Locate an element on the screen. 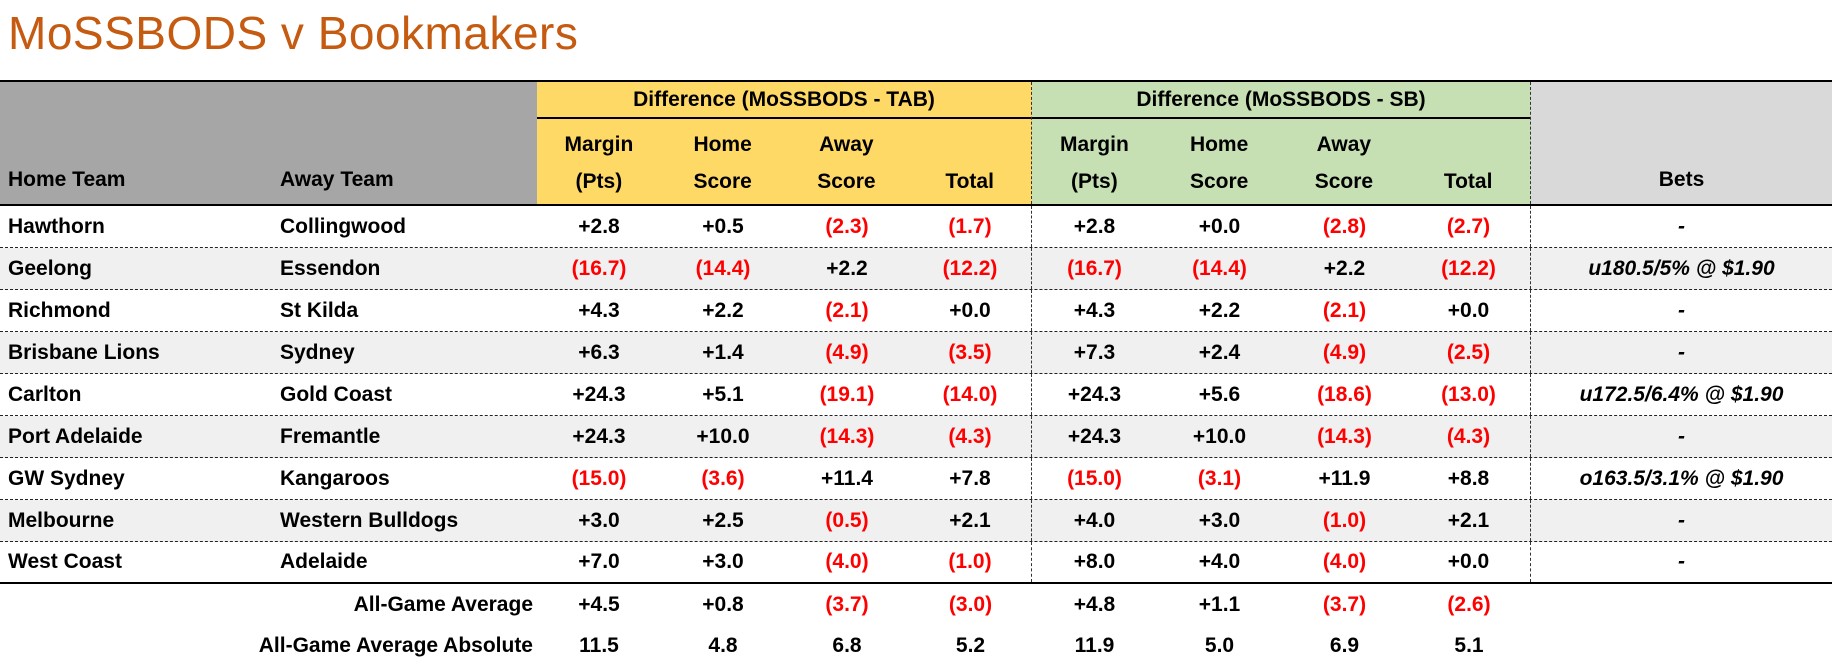  sb-away-score-cell: (1.0) is located at coordinates (1344, 520).